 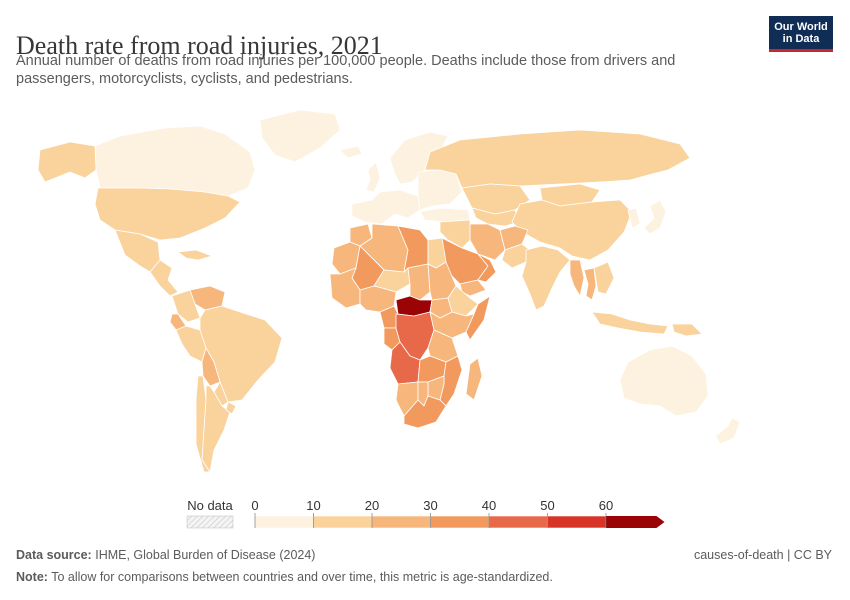 I want to click on legend-nodata-swatch, so click(x=210, y=522).